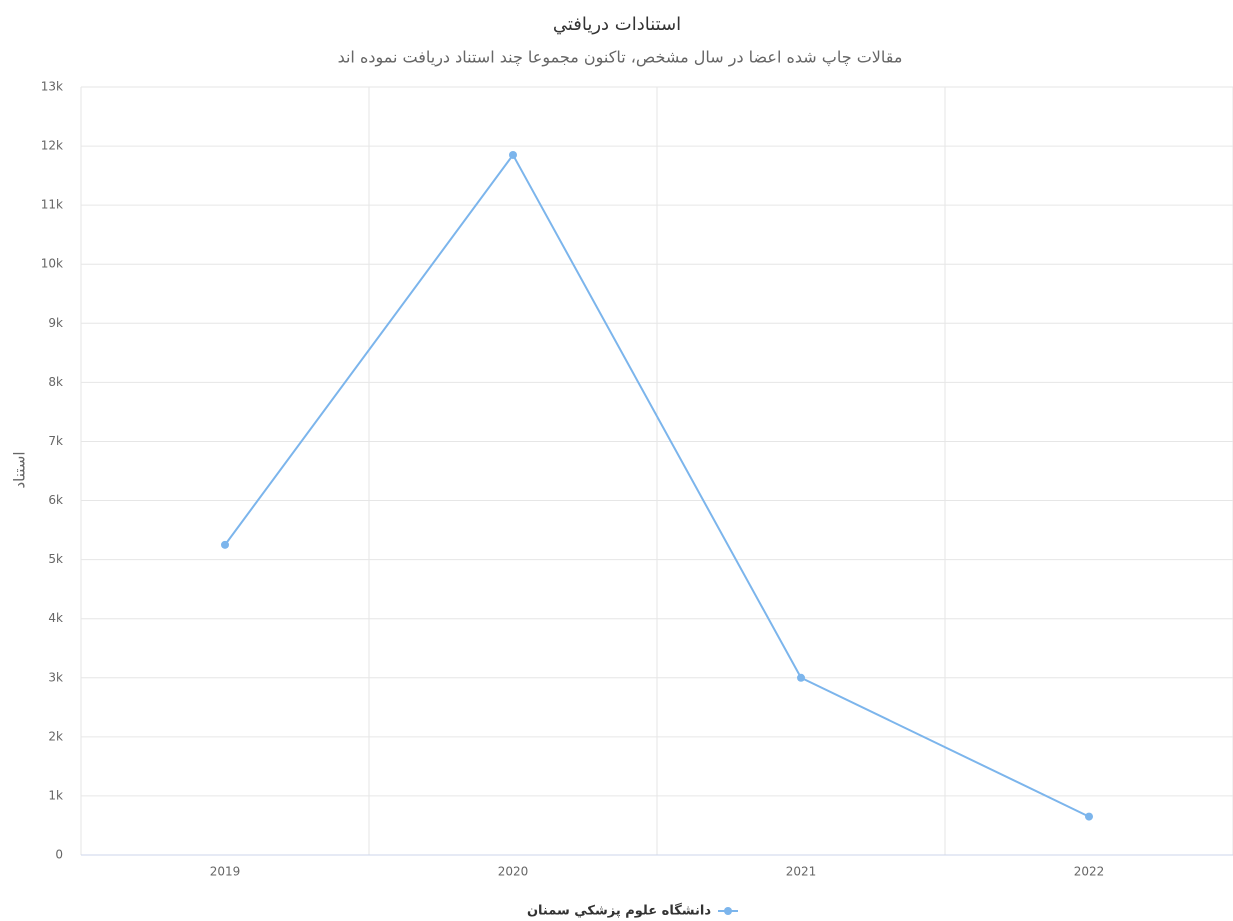 The image size is (1233, 921). Describe the element at coordinates (52, 264) in the screenshot. I see `y-tick-label: 10k` at that location.